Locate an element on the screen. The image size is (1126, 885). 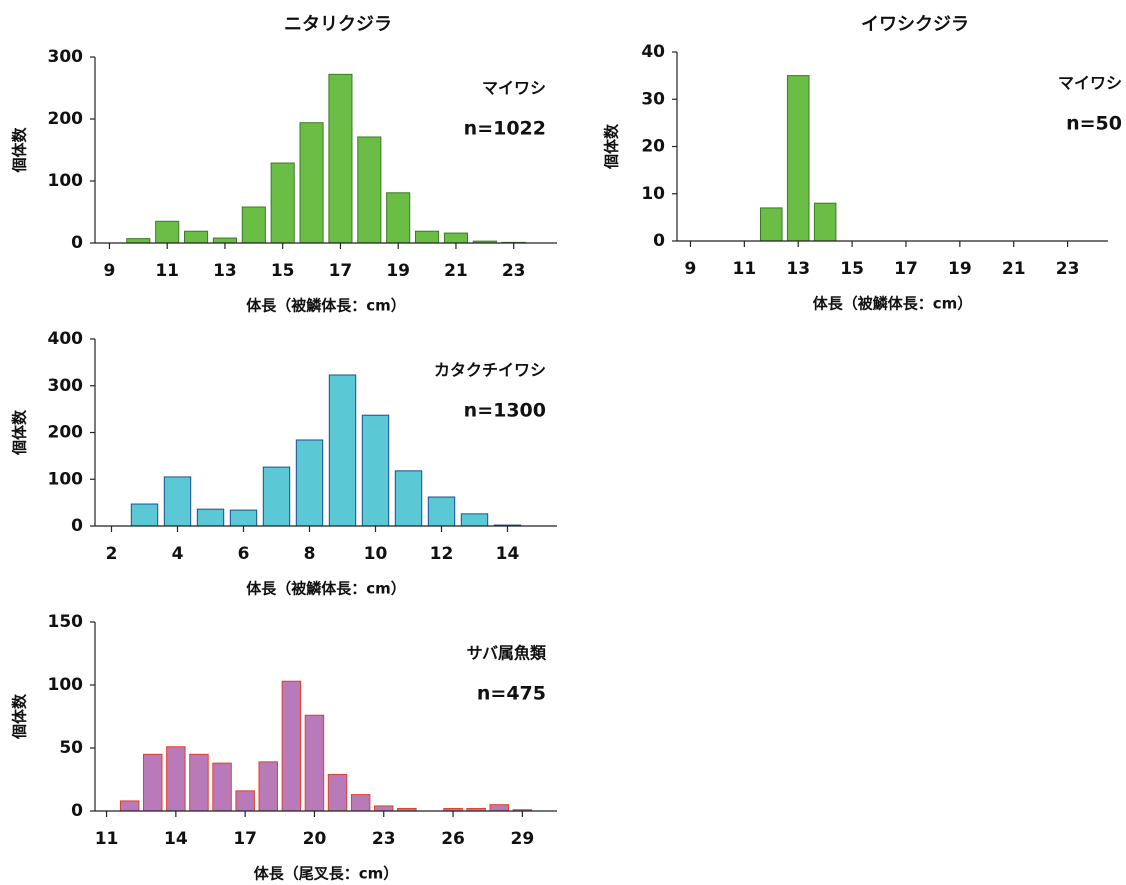
annotation: サバ属魚類 is located at coordinates (507, 653).